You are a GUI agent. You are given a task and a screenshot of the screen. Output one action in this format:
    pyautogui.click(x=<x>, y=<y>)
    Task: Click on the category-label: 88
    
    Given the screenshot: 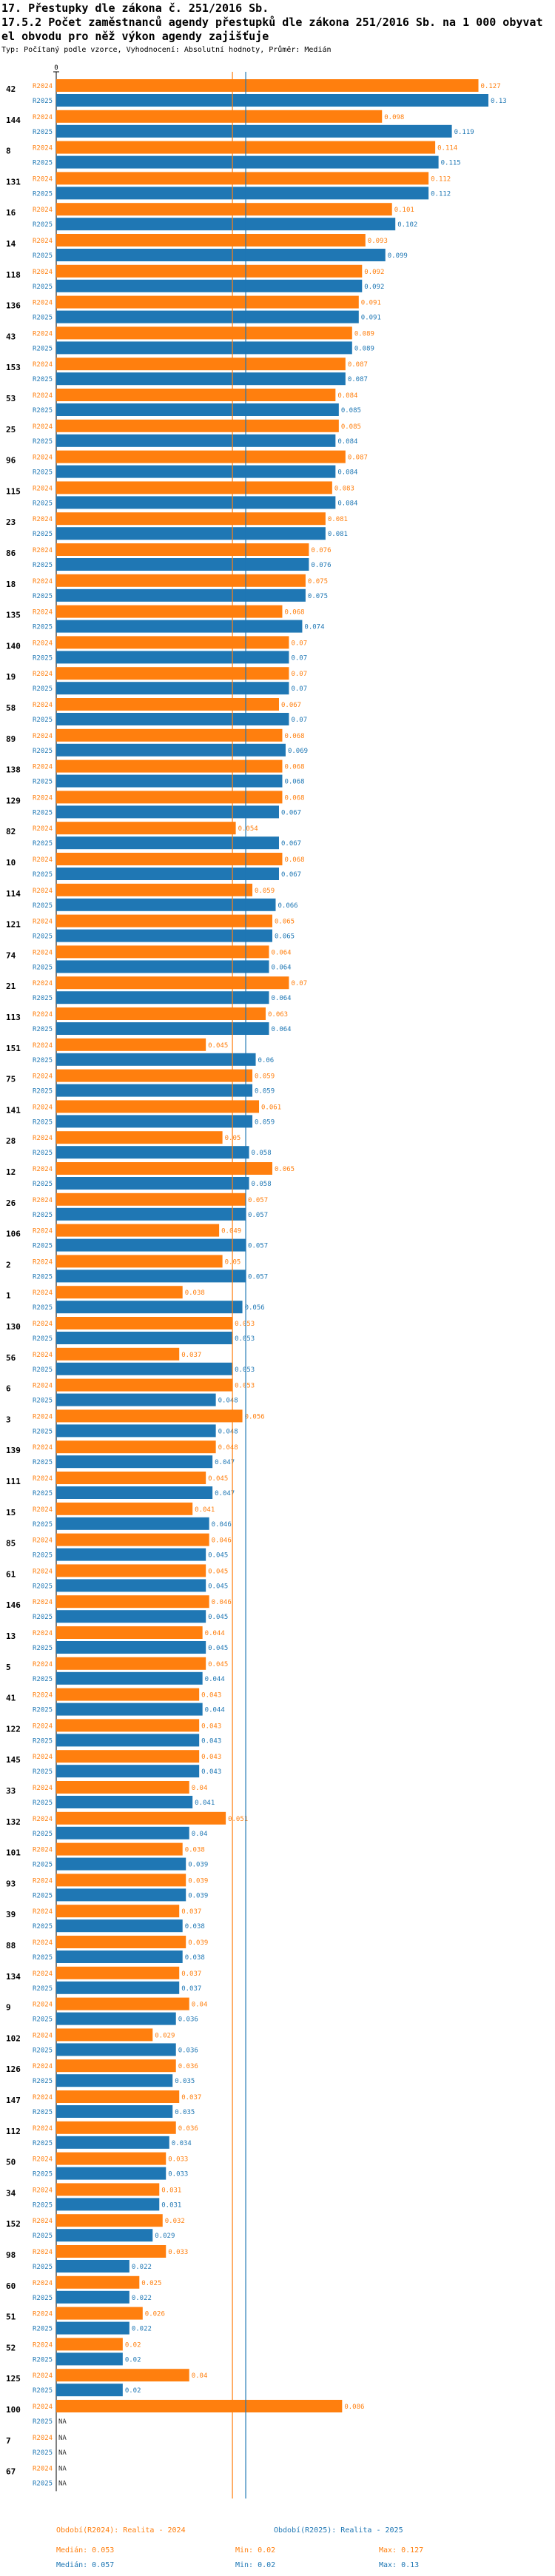 What is the action you would take?
    pyautogui.click(x=11, y=1946)
    